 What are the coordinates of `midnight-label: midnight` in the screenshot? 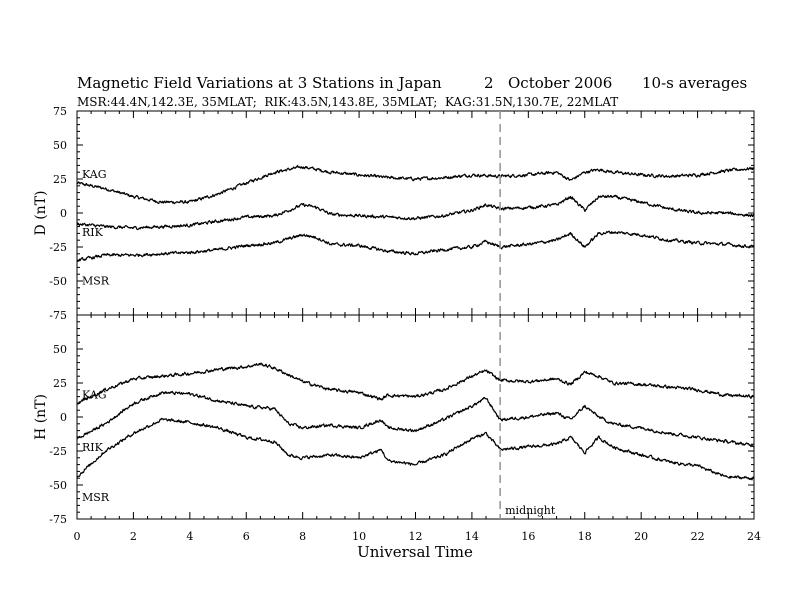 It's located at (530, 510).